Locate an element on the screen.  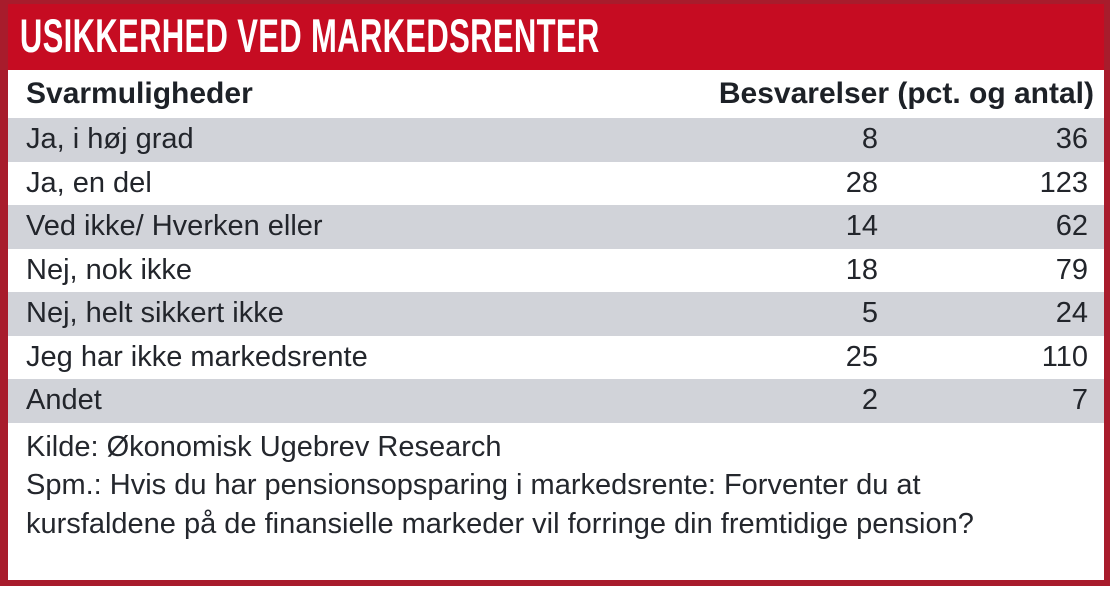
row-label: Nej, nok ikke is located at coordinates (109, 269).